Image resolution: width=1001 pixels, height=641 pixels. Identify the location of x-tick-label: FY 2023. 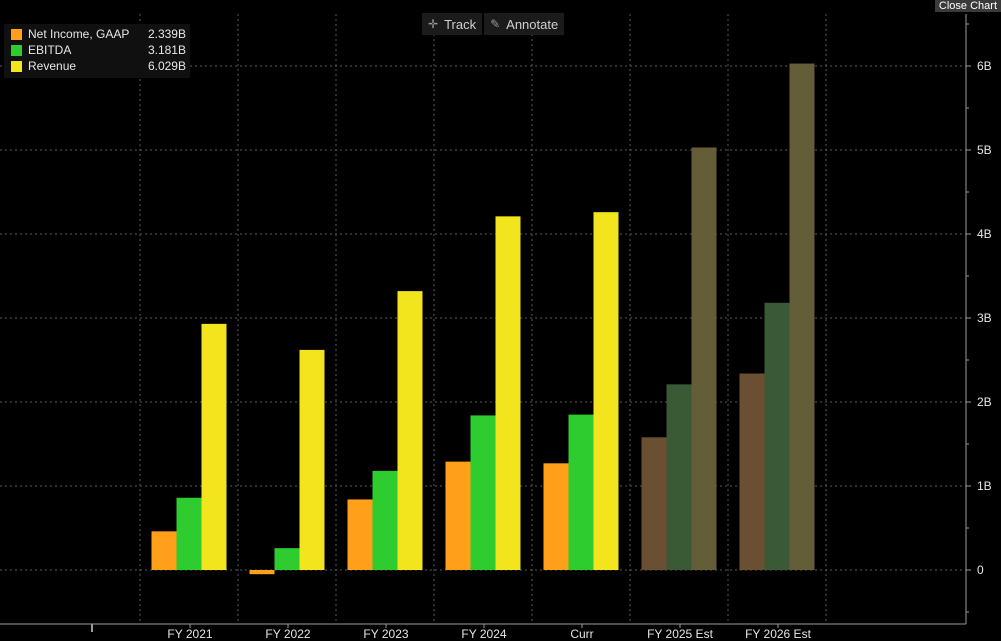
(385, 634).